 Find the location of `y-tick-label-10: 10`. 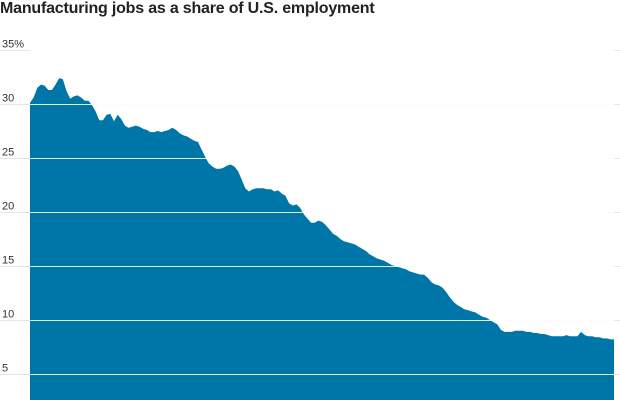

y-tick-label-10: 10 is located at coordinates (8, 315).